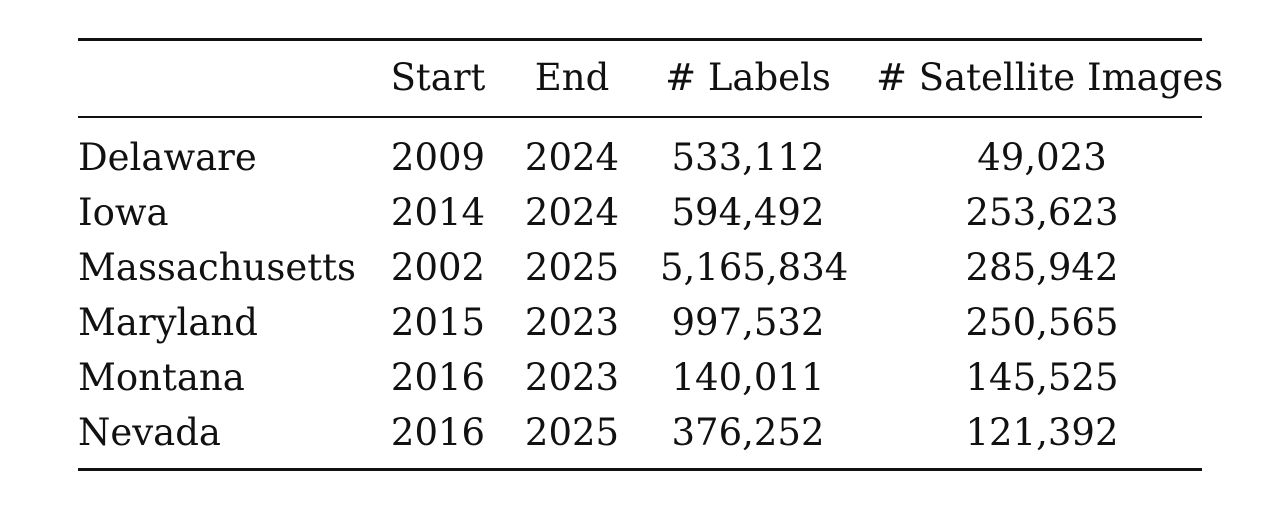 The width and height of the screenshot is (1264, 510). Describe the element at coordinates (640, 117) in the screenshot. I see `table-header-rule` at that location.